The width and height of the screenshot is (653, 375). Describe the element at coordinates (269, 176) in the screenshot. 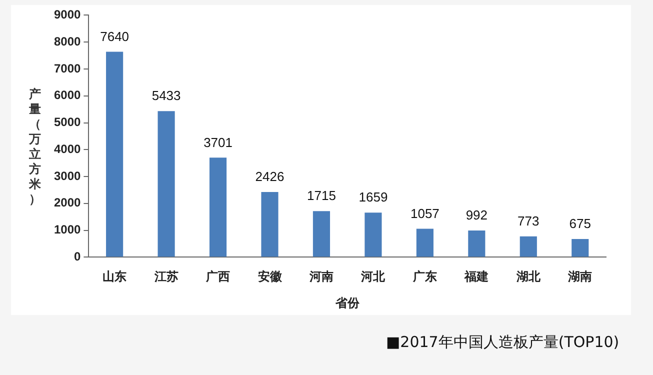

I see `data-label: 2426` at that location.